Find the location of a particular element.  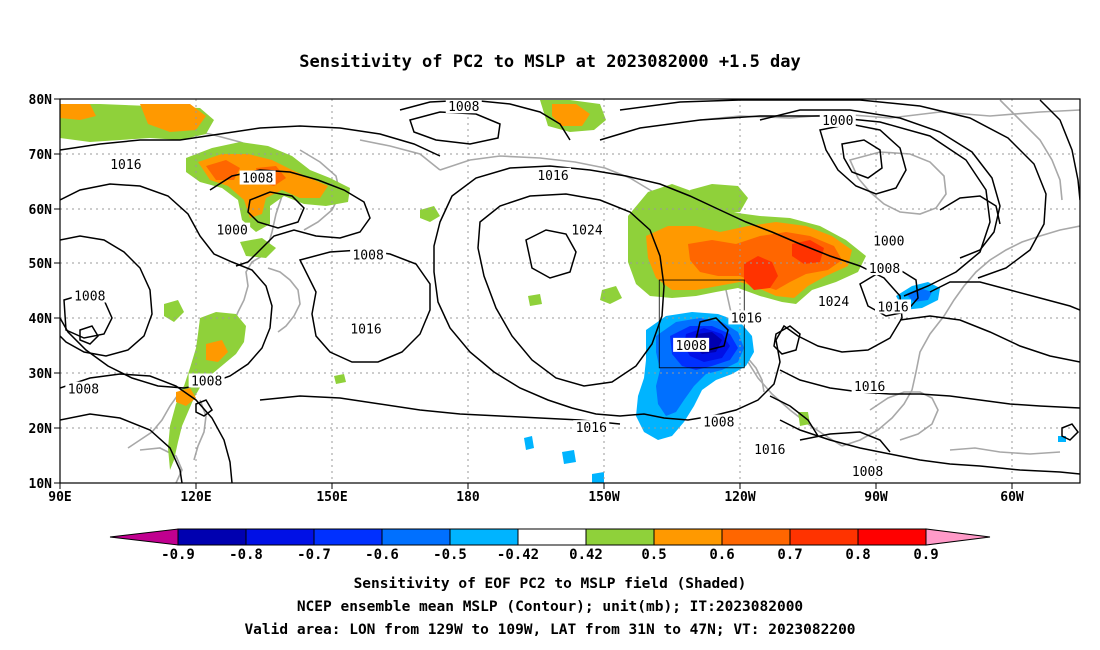

contour-1016-arctic is located at coordinates (795, 206).